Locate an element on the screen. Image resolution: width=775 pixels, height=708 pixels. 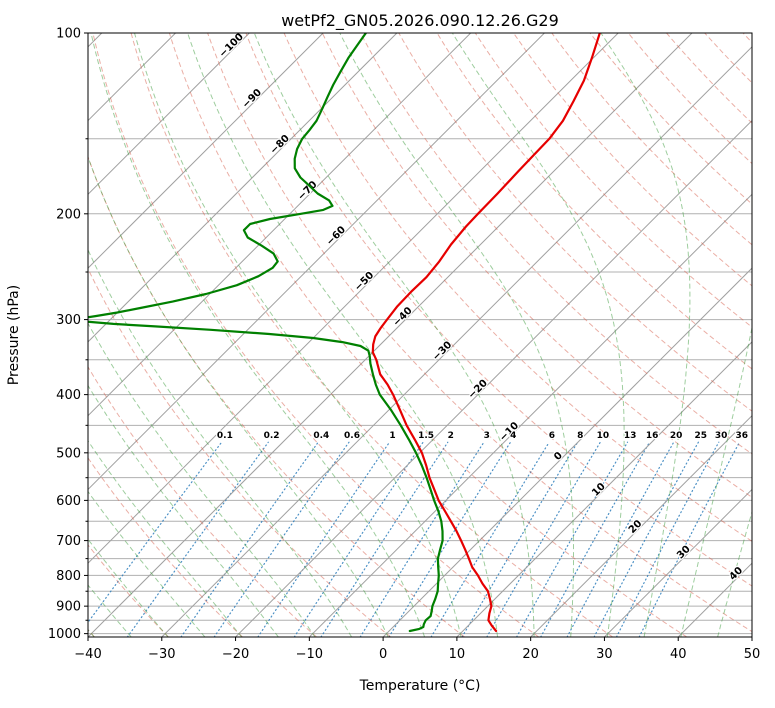
y-tick-label: 1000 is located at coordinates (64, 634).